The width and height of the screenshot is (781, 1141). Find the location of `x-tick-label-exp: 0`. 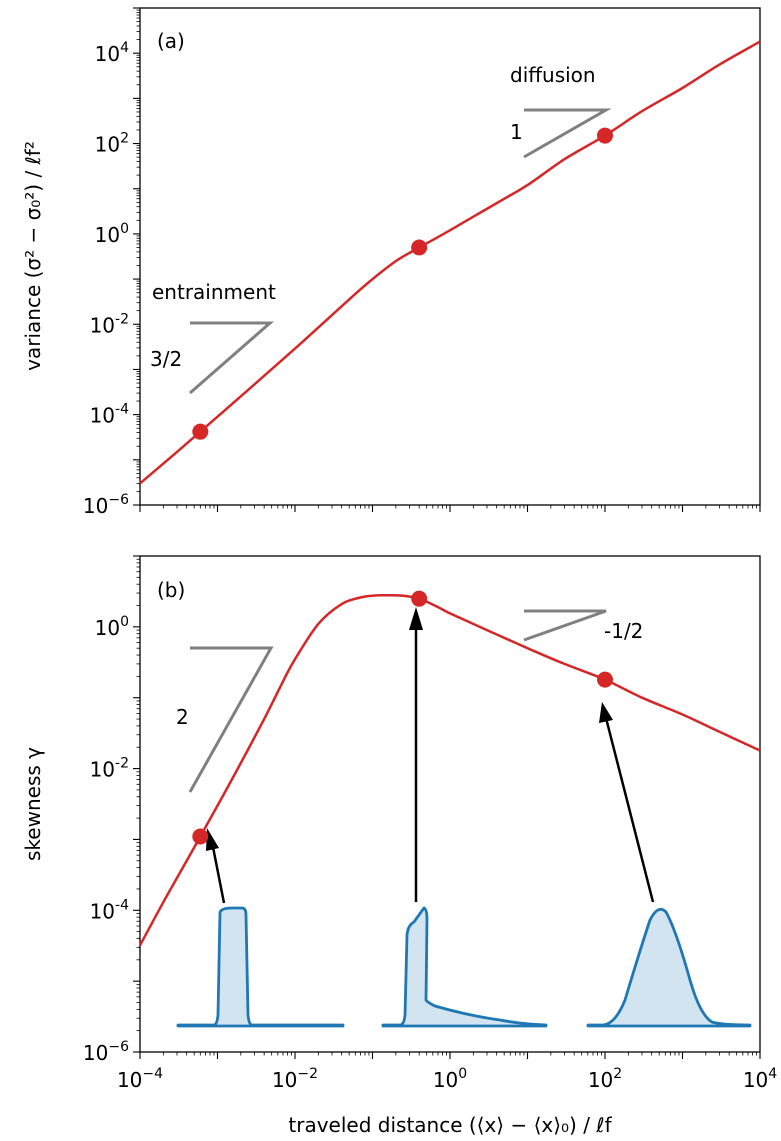

x-tick-label-exp: 0 is located at coordinates (462, 1074).